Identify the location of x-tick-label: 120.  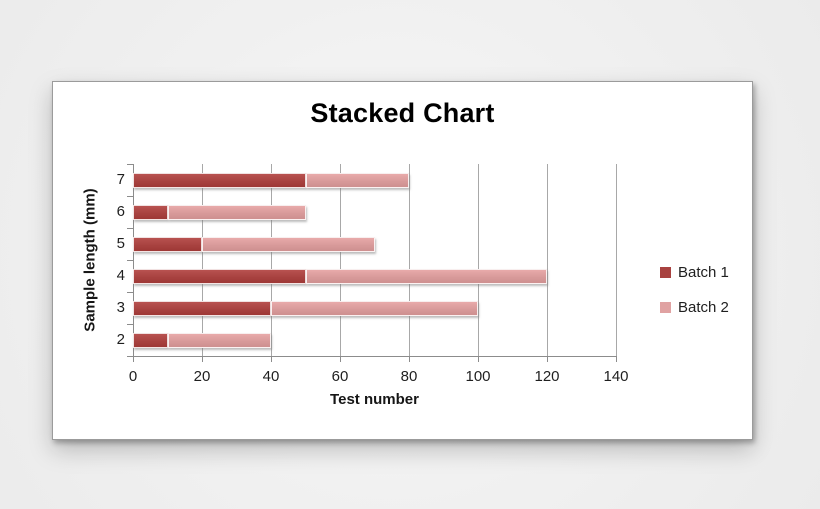
(547, 376).